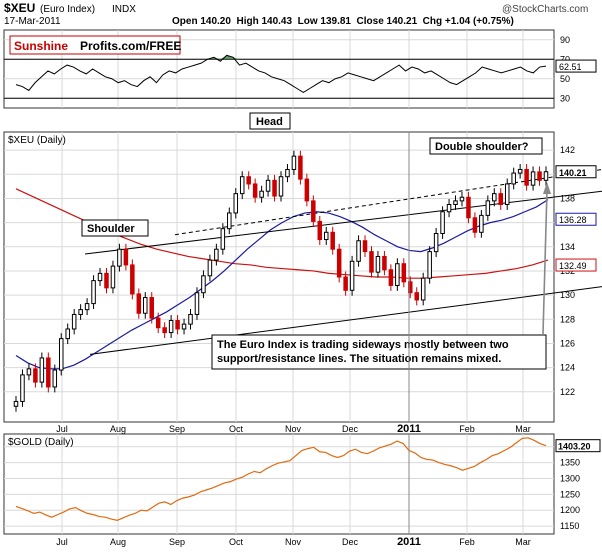  I want to click on ma-long-value: 132.49, so click(573, 266).